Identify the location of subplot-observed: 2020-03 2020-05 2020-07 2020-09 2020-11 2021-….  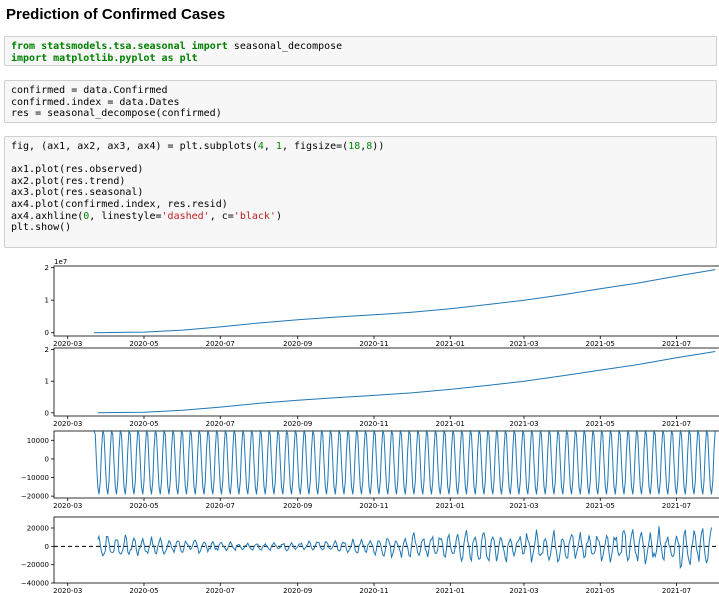
(382, 303).